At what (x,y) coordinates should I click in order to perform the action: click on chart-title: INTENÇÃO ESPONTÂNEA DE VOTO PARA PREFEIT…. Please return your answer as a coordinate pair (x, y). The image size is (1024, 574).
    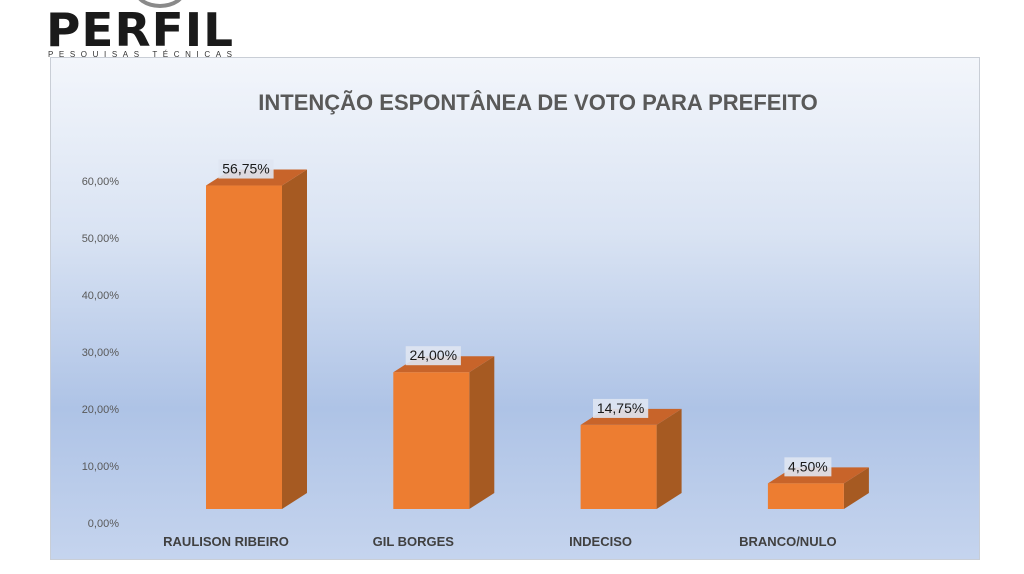
    Looking at the image, I should click on (537, 102).